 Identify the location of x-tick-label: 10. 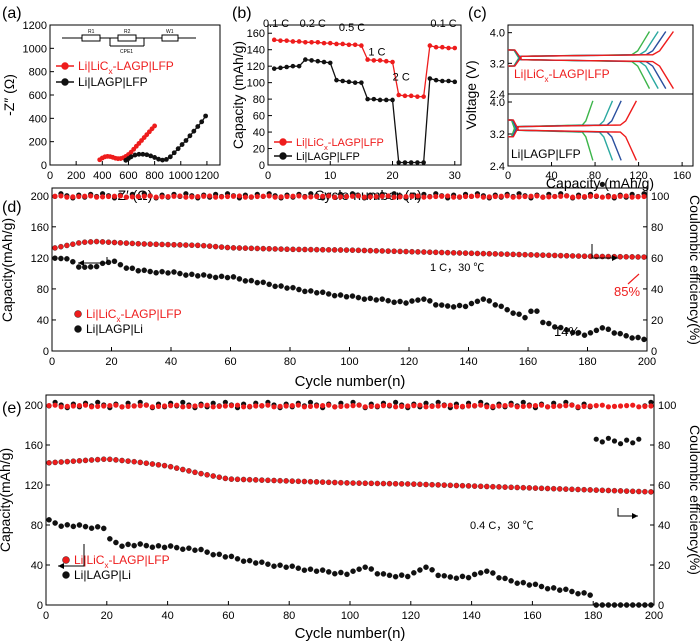
(330, 176).